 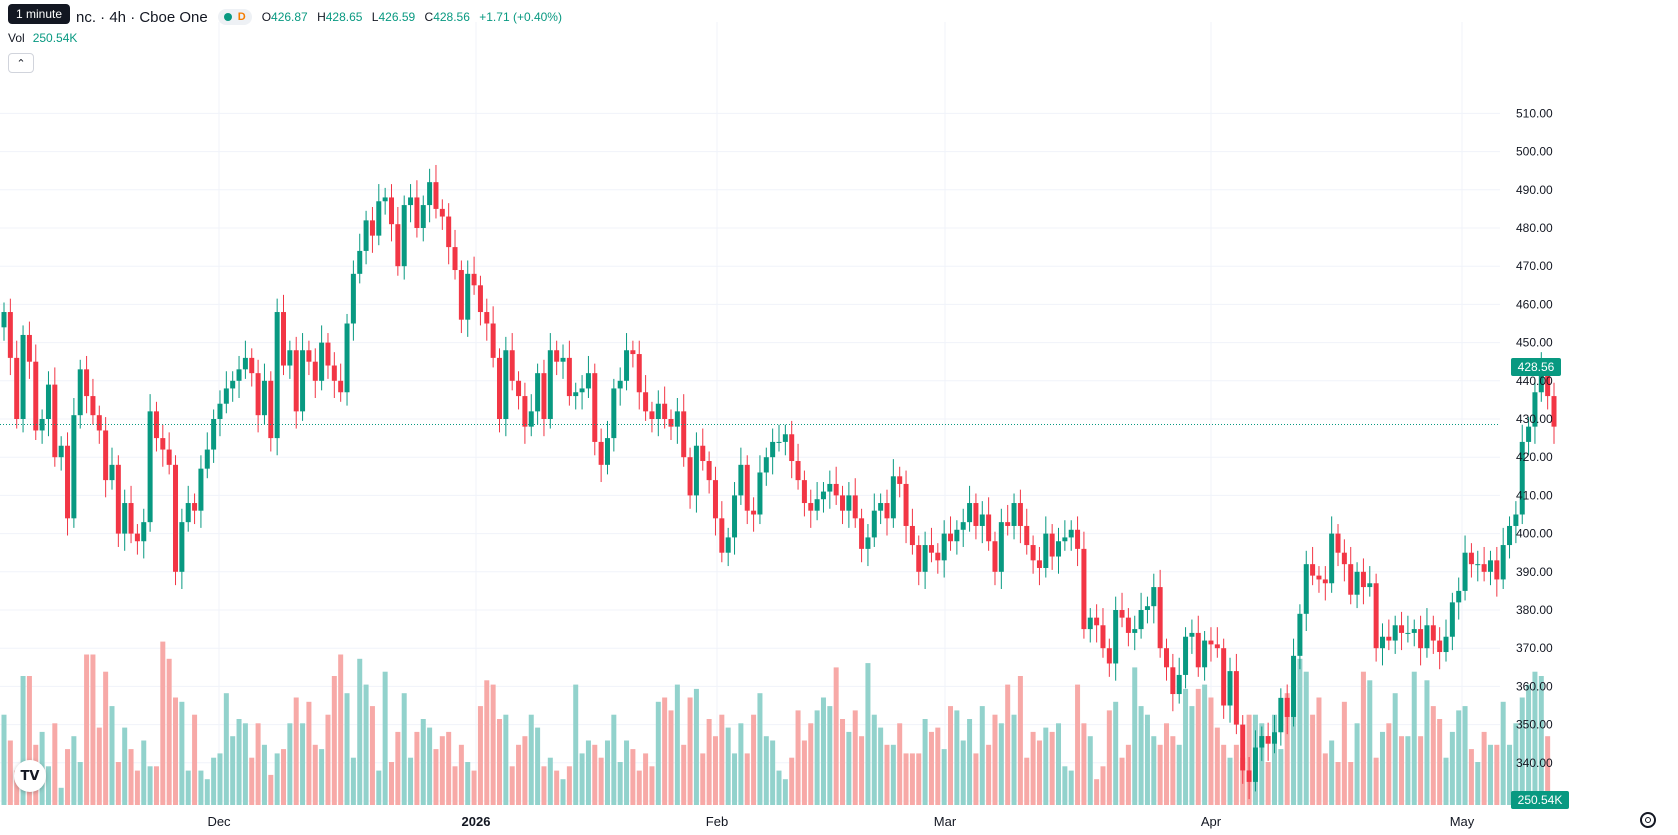 I want to click on high-label: H, so click(x=321, y=17).